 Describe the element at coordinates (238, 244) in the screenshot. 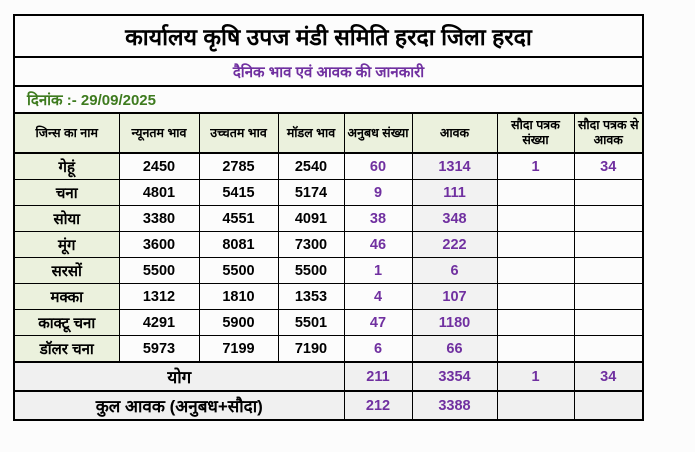

I see `max-price-cell: 8081` at that location.